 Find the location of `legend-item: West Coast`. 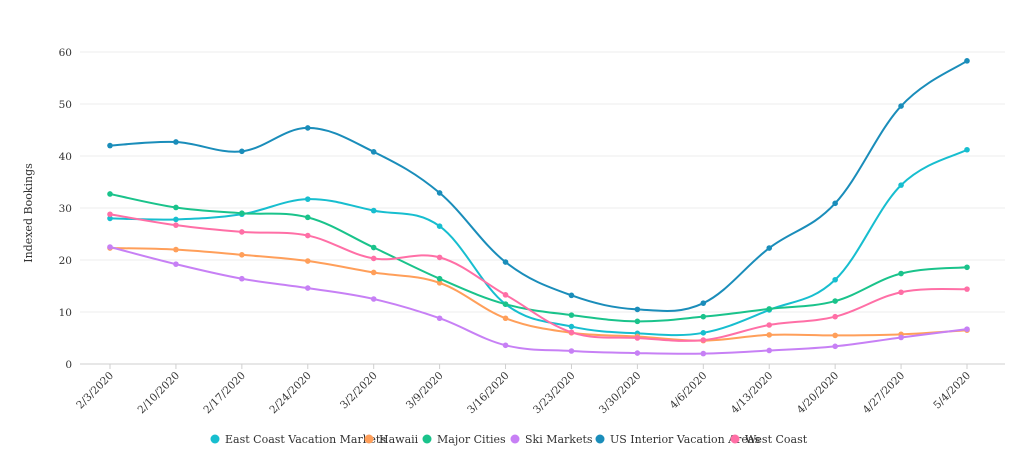

legend-item: West Coast is located at coordinates (769, 439).